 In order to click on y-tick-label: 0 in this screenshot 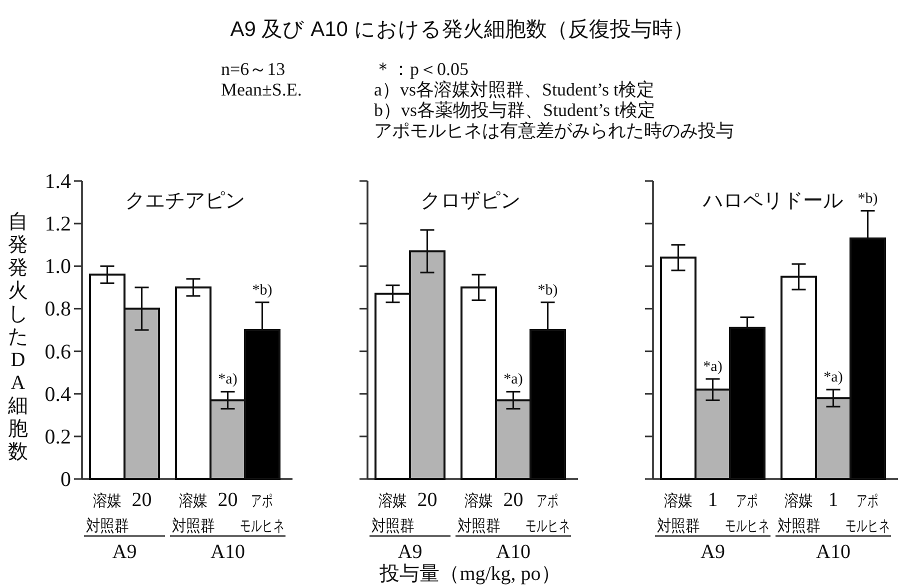, I will do `click(65, 479)`.